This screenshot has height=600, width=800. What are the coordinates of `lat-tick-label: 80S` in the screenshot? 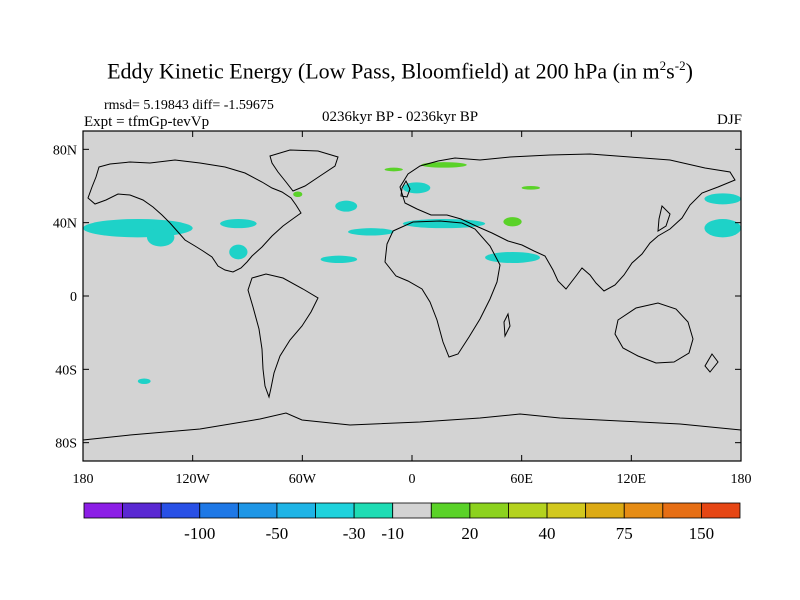 It's located at (66, 444).